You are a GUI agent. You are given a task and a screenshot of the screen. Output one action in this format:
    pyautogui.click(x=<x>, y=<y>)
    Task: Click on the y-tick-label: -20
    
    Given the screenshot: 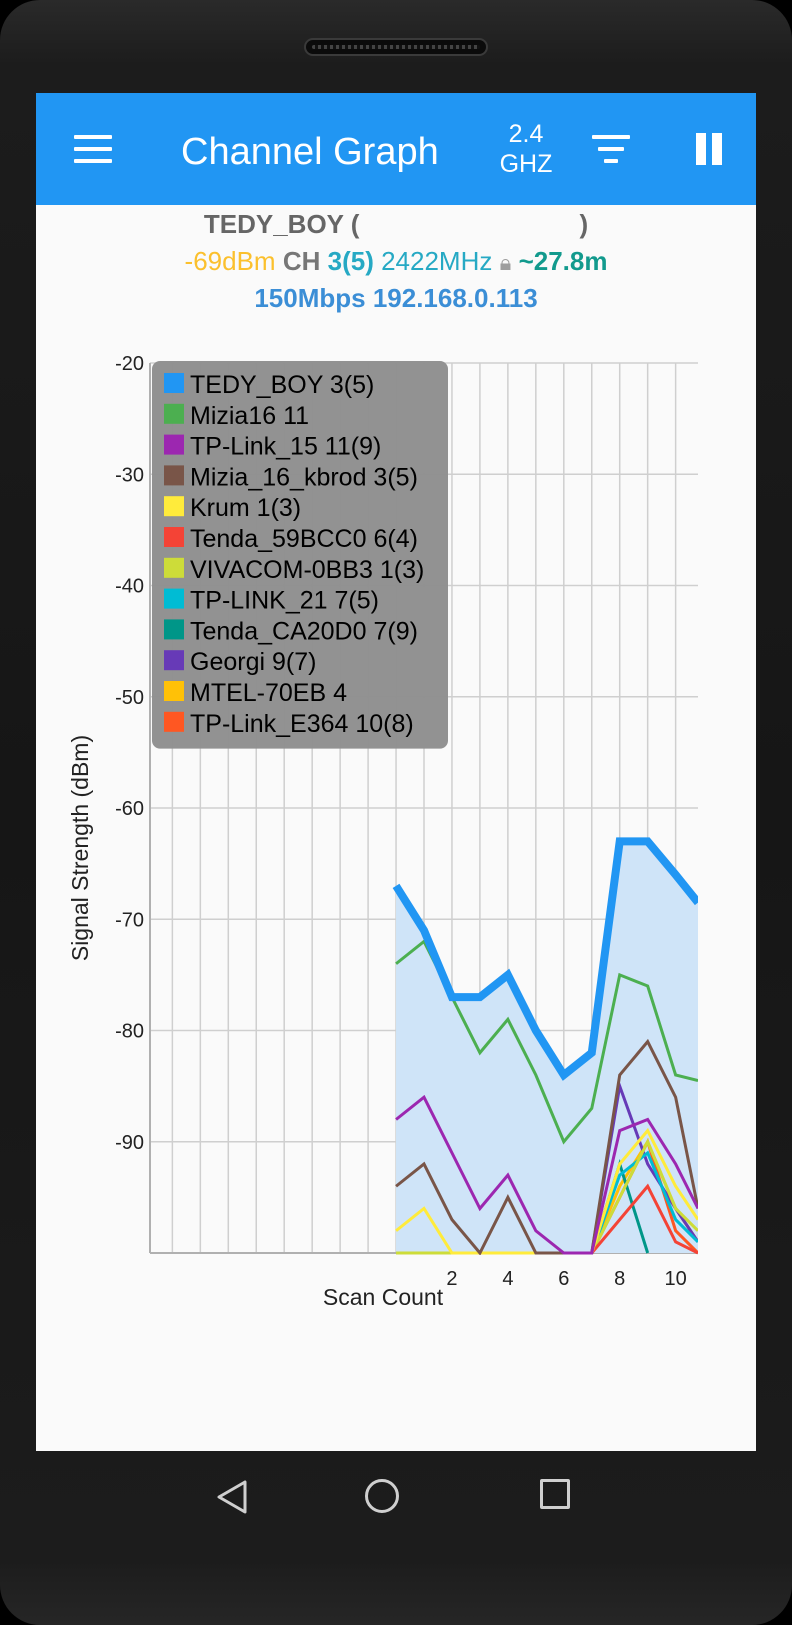 What is the action you would take?
    pyautogui.click(x=129, y=364)
    